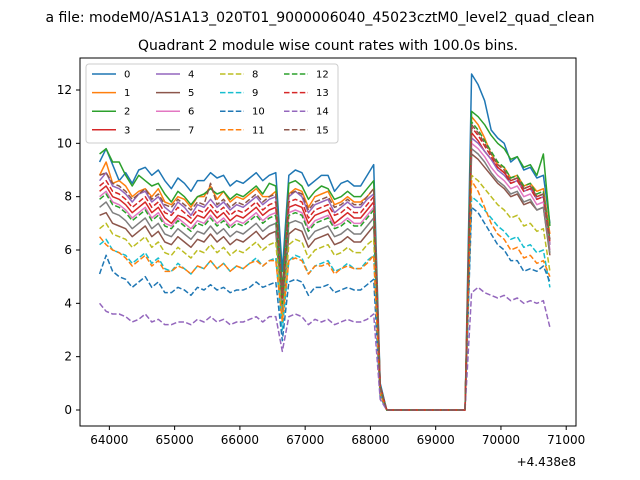  Describe the element at coordinates (191, 75) in the screenshot. I see `legend-label-4: 4` at that location.